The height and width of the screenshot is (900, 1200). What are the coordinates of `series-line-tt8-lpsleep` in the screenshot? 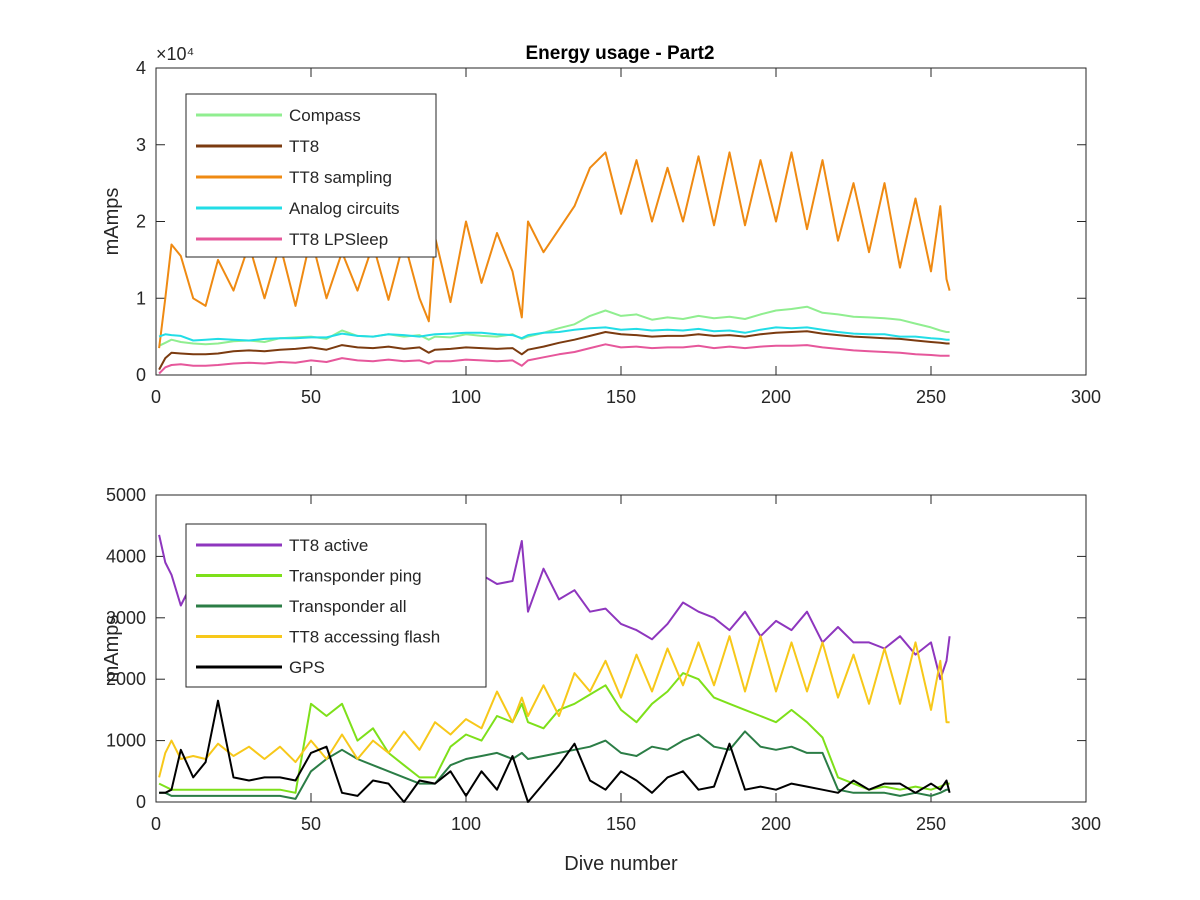 It's located at (554, 359).